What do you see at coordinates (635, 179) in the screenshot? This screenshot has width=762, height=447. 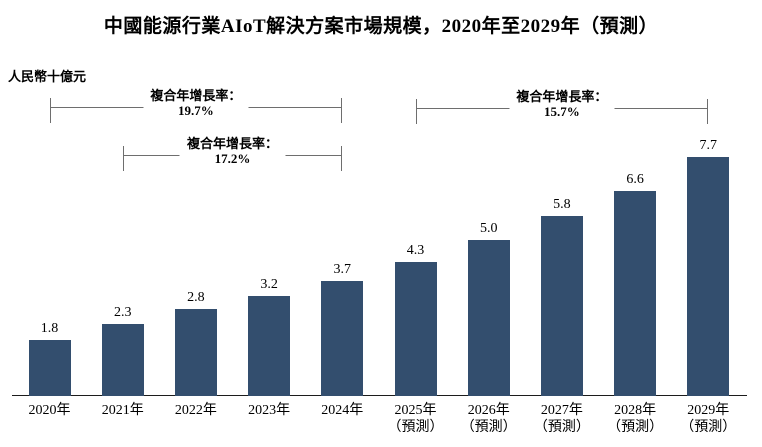 I see `bar-value-label: 6.6` at bounding box center [635, 179].